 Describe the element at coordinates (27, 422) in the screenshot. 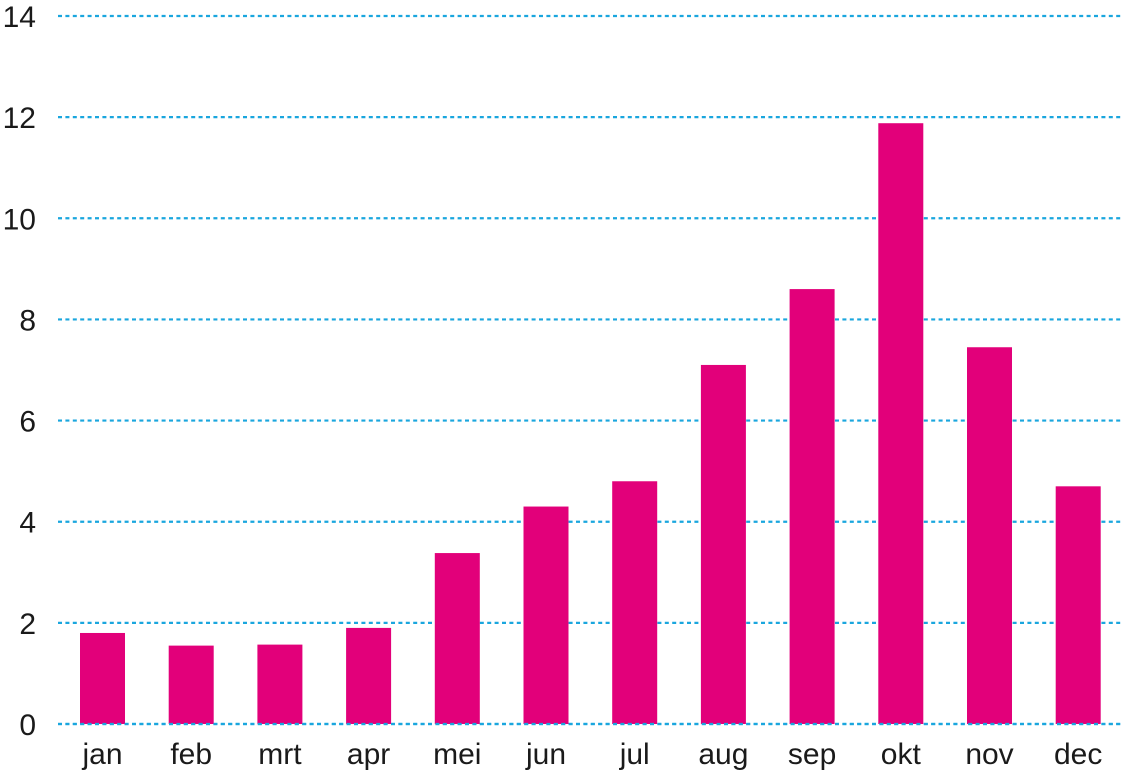

I see `y-tick-label: 6` at that location.